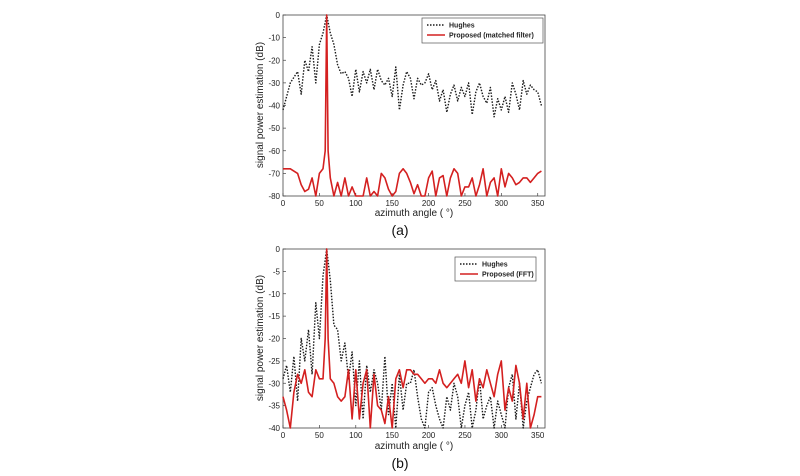 Image resolution: width=800 pixels, height=476 pixels. Describe the element at coordinates (260, 105) in the screenshot. I see `y-axis-label-a: signal power estimation (dB)` at that location.